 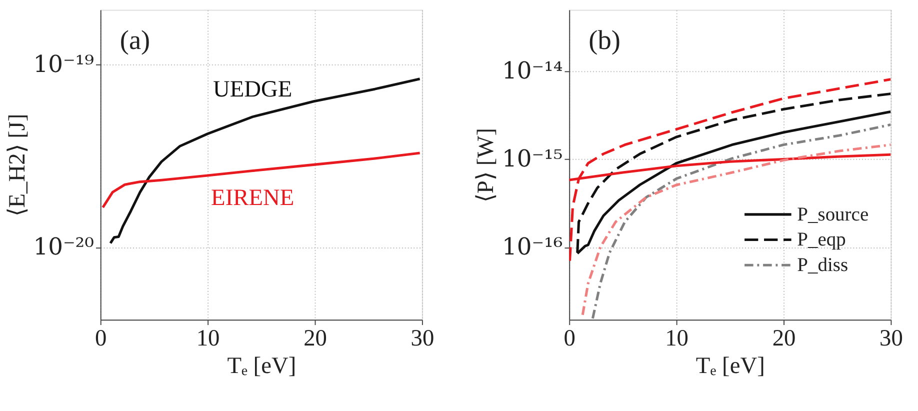 What do you see at coordinates (833, 215) in the screenshot?
I see `legend-label: P_source` at bounding box center [833, 215].